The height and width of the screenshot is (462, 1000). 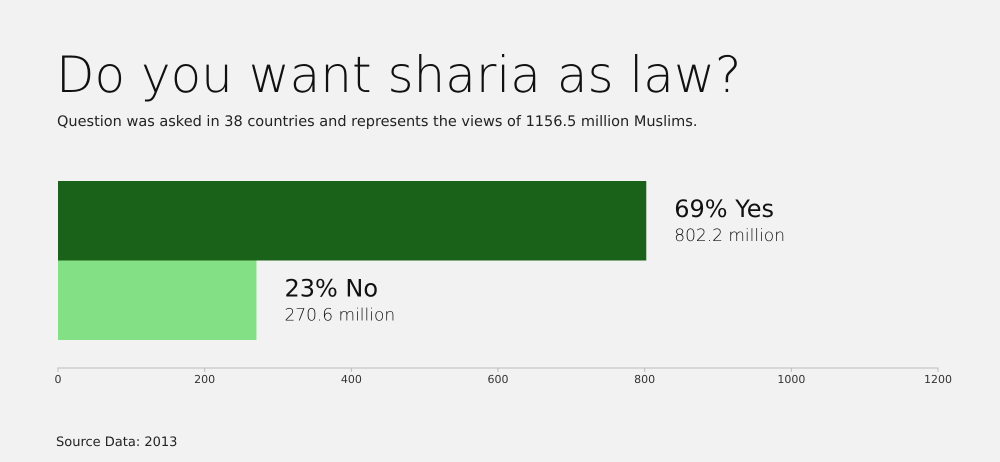 What do you see at coordinates (498, 379) in the screenshot?
I see `x-tick-label: 600` at bounding box center [498, 379].